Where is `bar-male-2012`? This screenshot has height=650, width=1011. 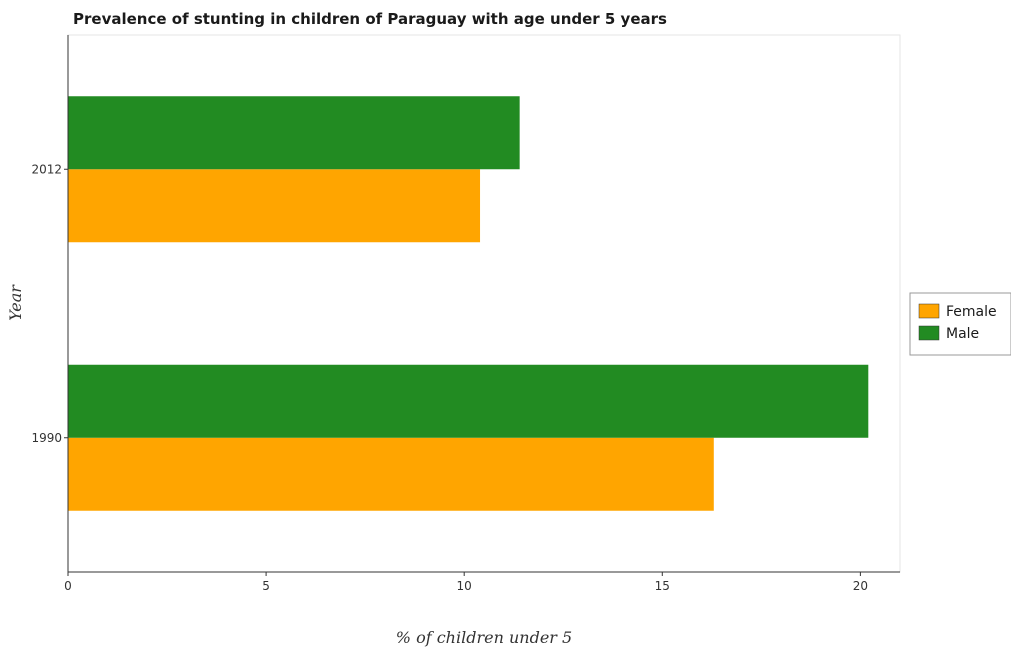
bar-male-2012 is located at coordinates (294, 133).